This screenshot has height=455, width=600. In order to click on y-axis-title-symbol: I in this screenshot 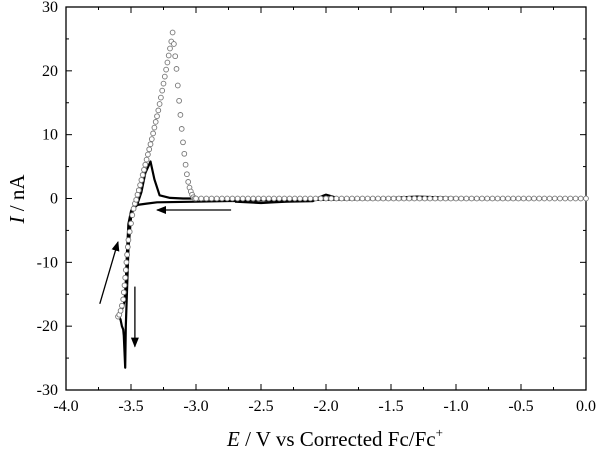, I will do `click(17, 220)`.